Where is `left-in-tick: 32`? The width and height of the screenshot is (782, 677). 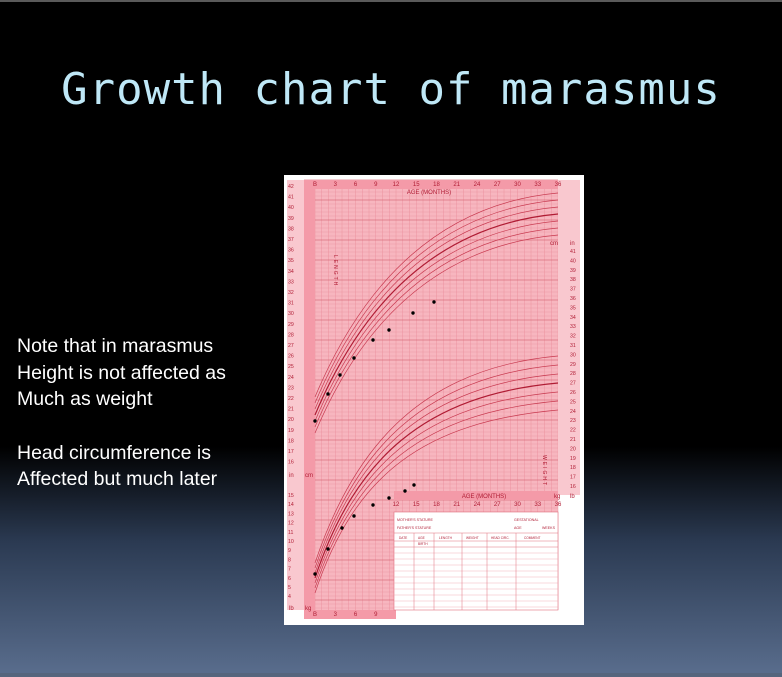 left-in-tick: 32 is located at coordinates (291, 293).